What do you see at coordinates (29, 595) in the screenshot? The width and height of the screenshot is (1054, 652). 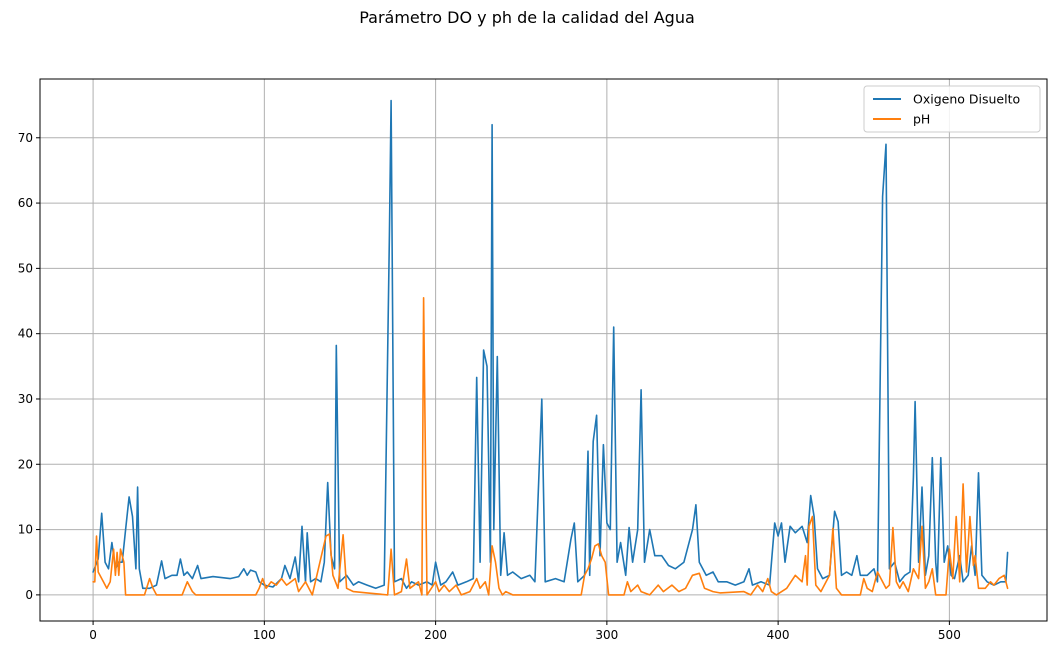 I see `y-tick-label: 0` at bounding box center [29, 595].